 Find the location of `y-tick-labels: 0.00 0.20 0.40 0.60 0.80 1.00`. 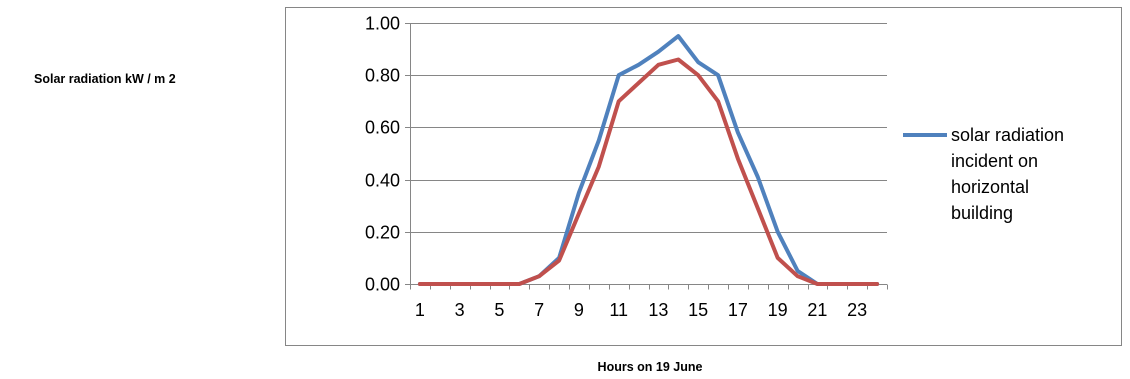

y-tick-labels: 0.00 0.20 0.40 0.60 0.80 1.00 is located at coordinates (382, 154).